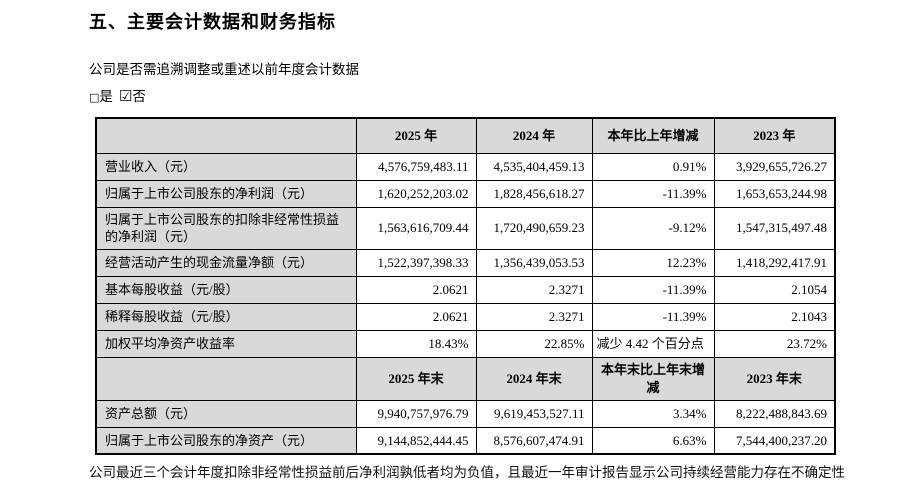 The height and width of the screenshot is (486, 905). What do you see at coordinates (653, 228) in the screenshot?
I see `cell-value: -9.12%` at bounding box center [653, 228].